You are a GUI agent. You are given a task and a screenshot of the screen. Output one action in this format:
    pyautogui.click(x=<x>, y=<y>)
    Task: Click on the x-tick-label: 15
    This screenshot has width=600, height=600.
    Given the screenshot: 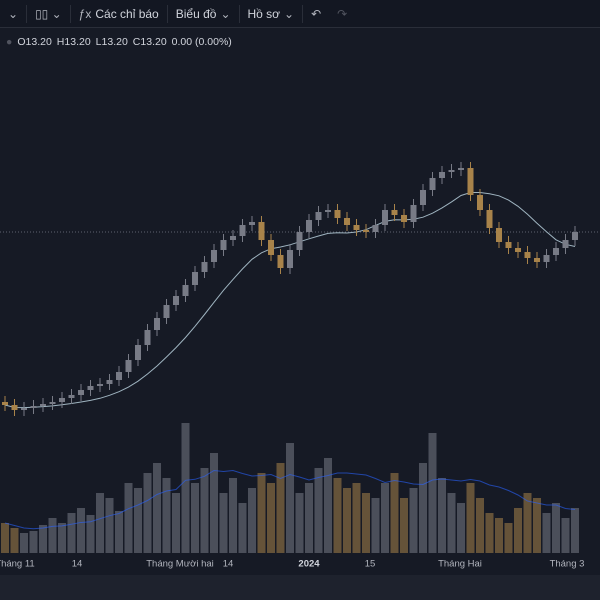 What is the action you would take?
    pyautogui.click(x=370, y=564)
    